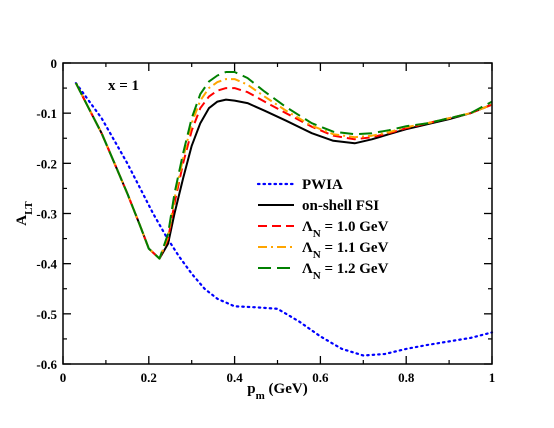  I want to click on annotation-x: x = 1, so click(123, 86).